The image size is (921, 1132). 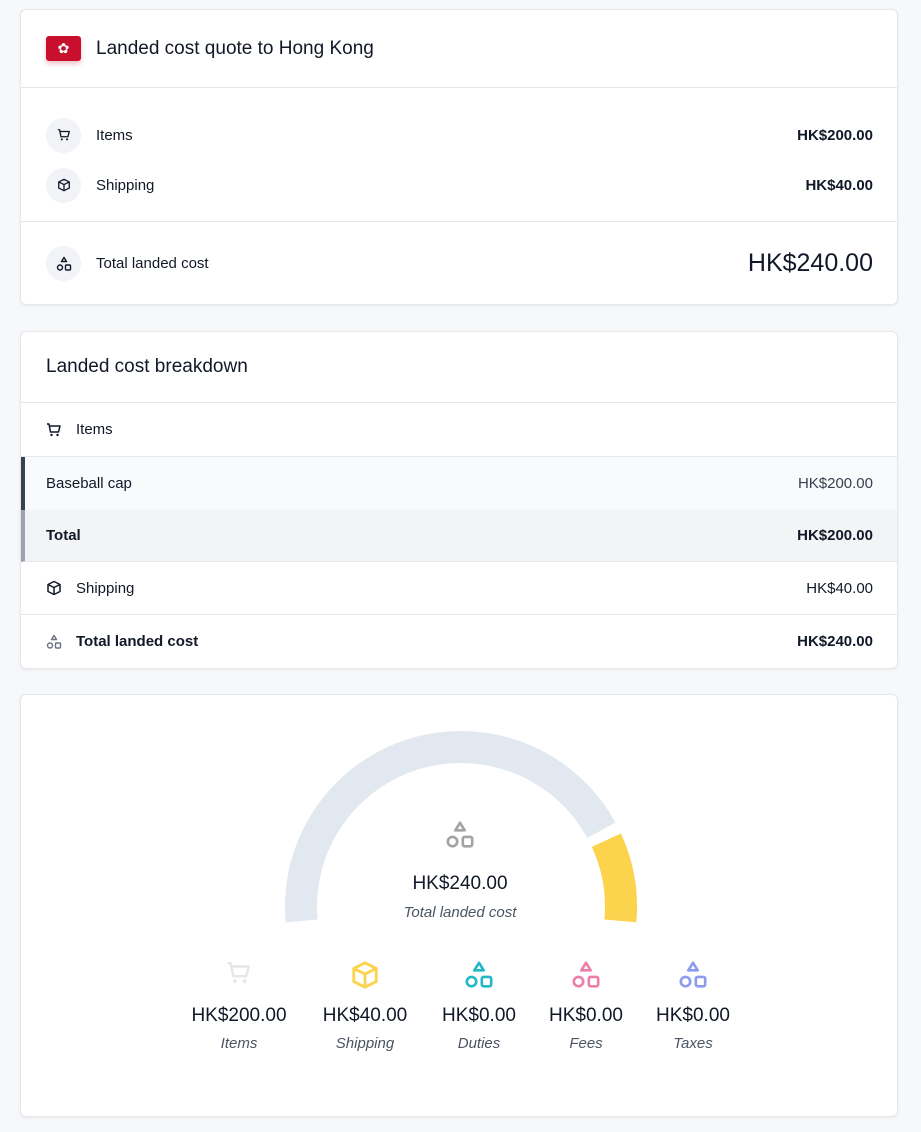 I want to click on quote-row-items: Items HK$200.00, so click(x=459, y=135).